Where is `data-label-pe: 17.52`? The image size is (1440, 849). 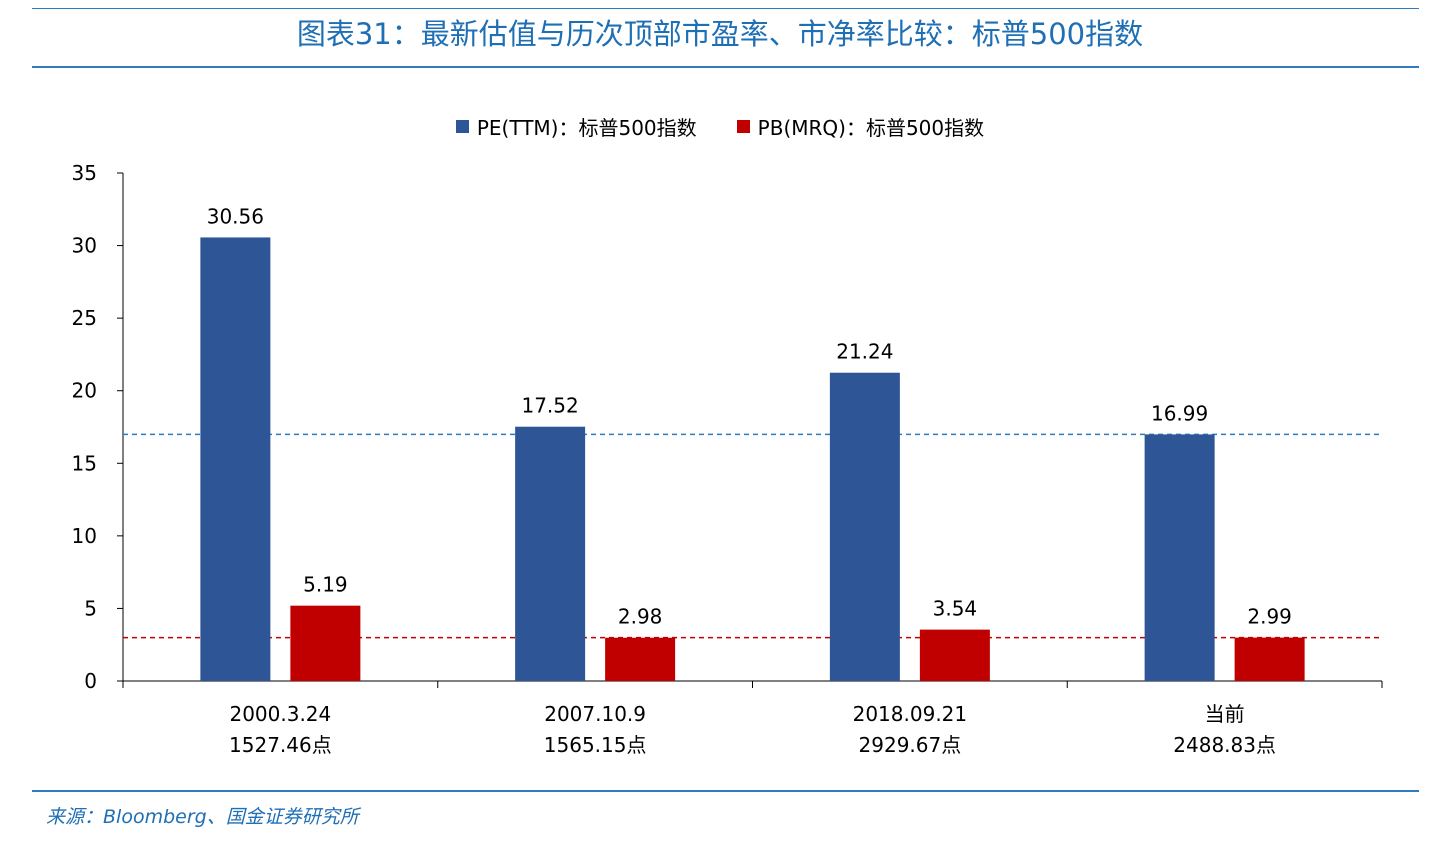 data-label-pe: 17.52 is located at coordinates (549, 406).